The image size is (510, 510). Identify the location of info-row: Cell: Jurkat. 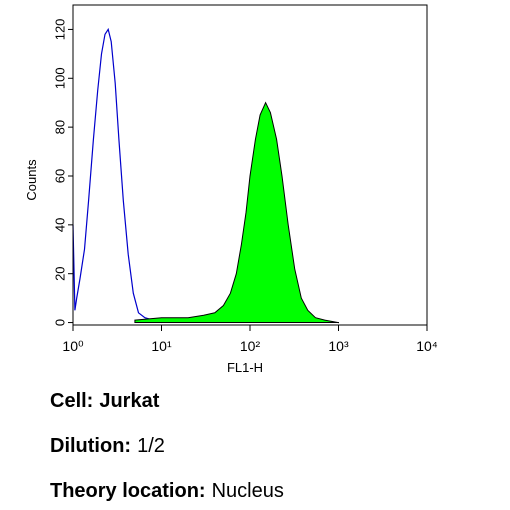
(107, 401).